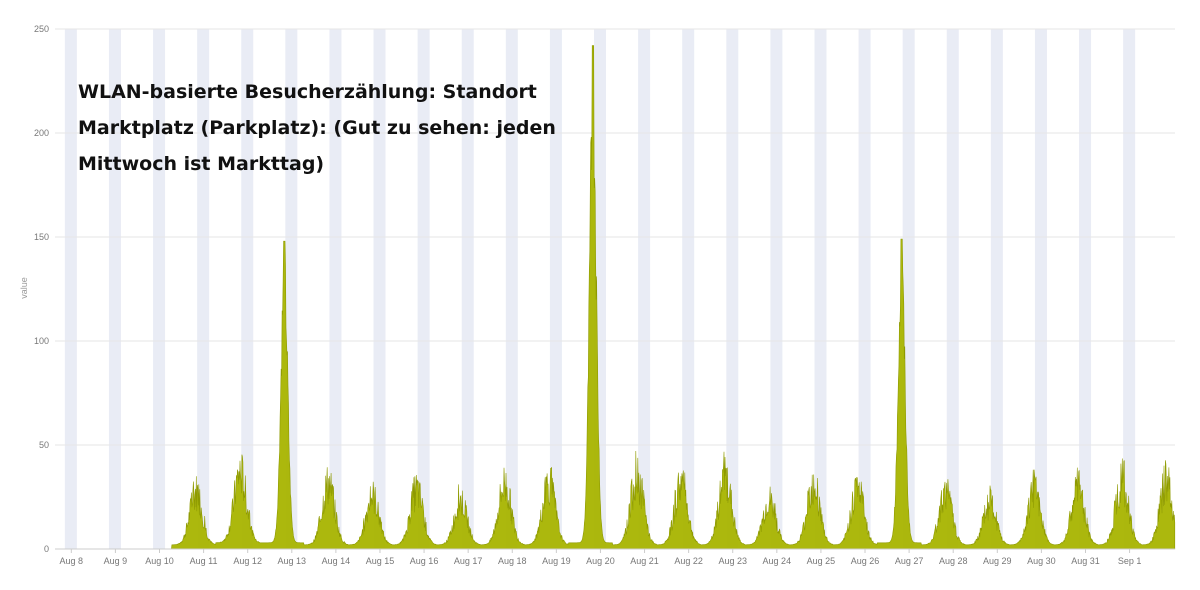  What do you see at coordinates (1085, 561) in the screenshot?
I see `x-tick-label: Aug 31` at bounding box center [1085, 561].